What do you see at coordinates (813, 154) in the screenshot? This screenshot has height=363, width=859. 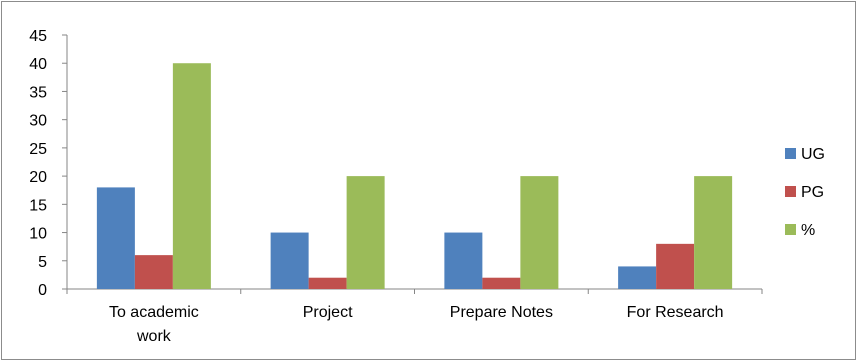 I see `legend-label: UG` at bounding box center [813, 154].